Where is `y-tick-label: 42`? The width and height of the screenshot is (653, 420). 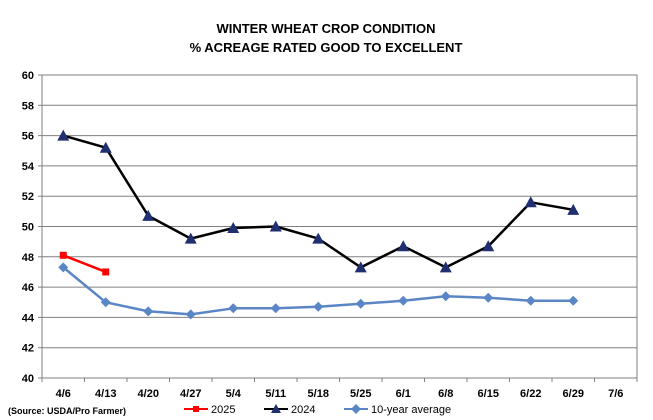
y-tick-label: 42 is located at coordinates (28, 349).